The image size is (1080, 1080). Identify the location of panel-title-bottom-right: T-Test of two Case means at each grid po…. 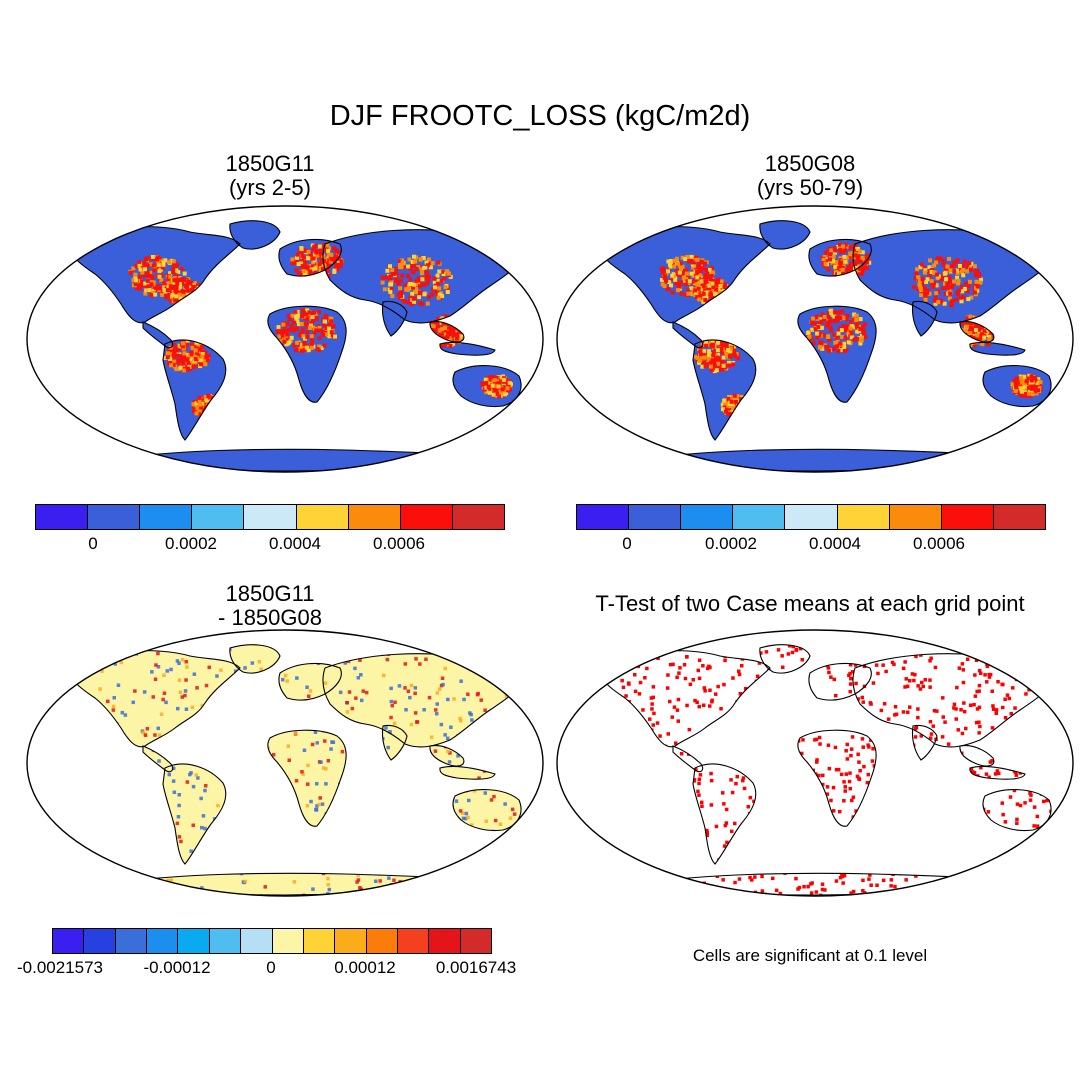
(810, 604).